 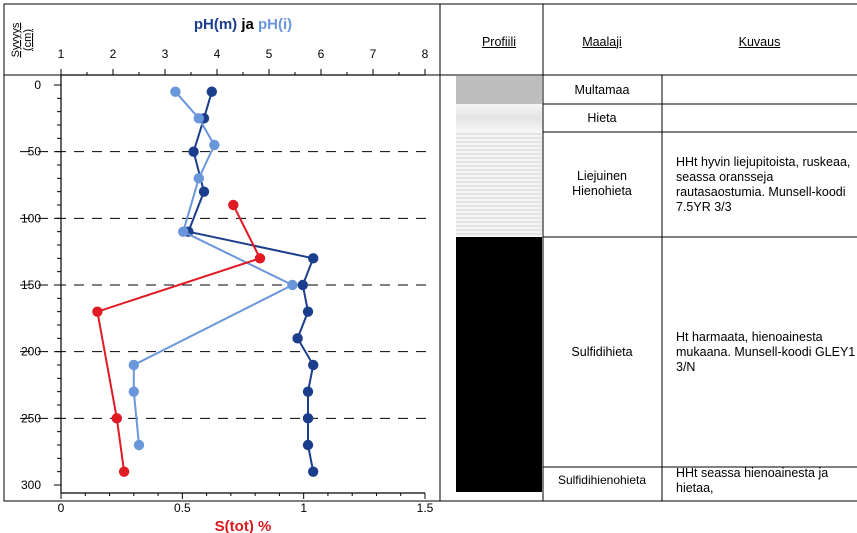 What do you see at coordinates (247, 24) in the screenshot?
I see `title-ja: ja` at bounding box center [247, 24].